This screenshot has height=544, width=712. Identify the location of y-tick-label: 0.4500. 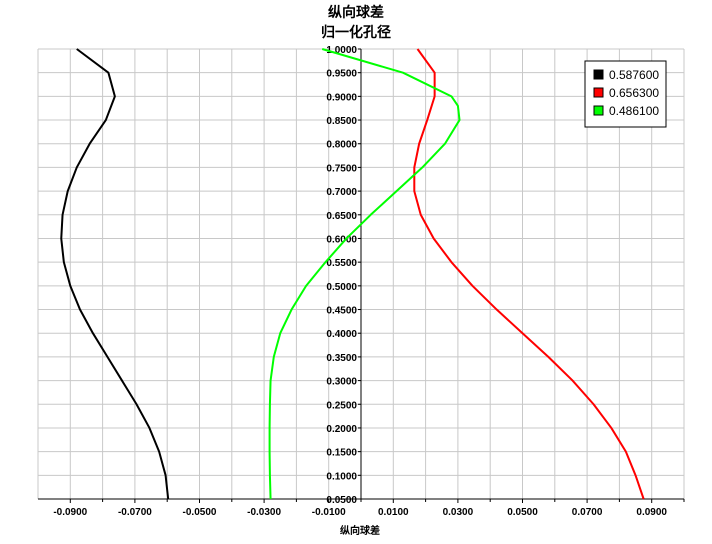
(341, 311).